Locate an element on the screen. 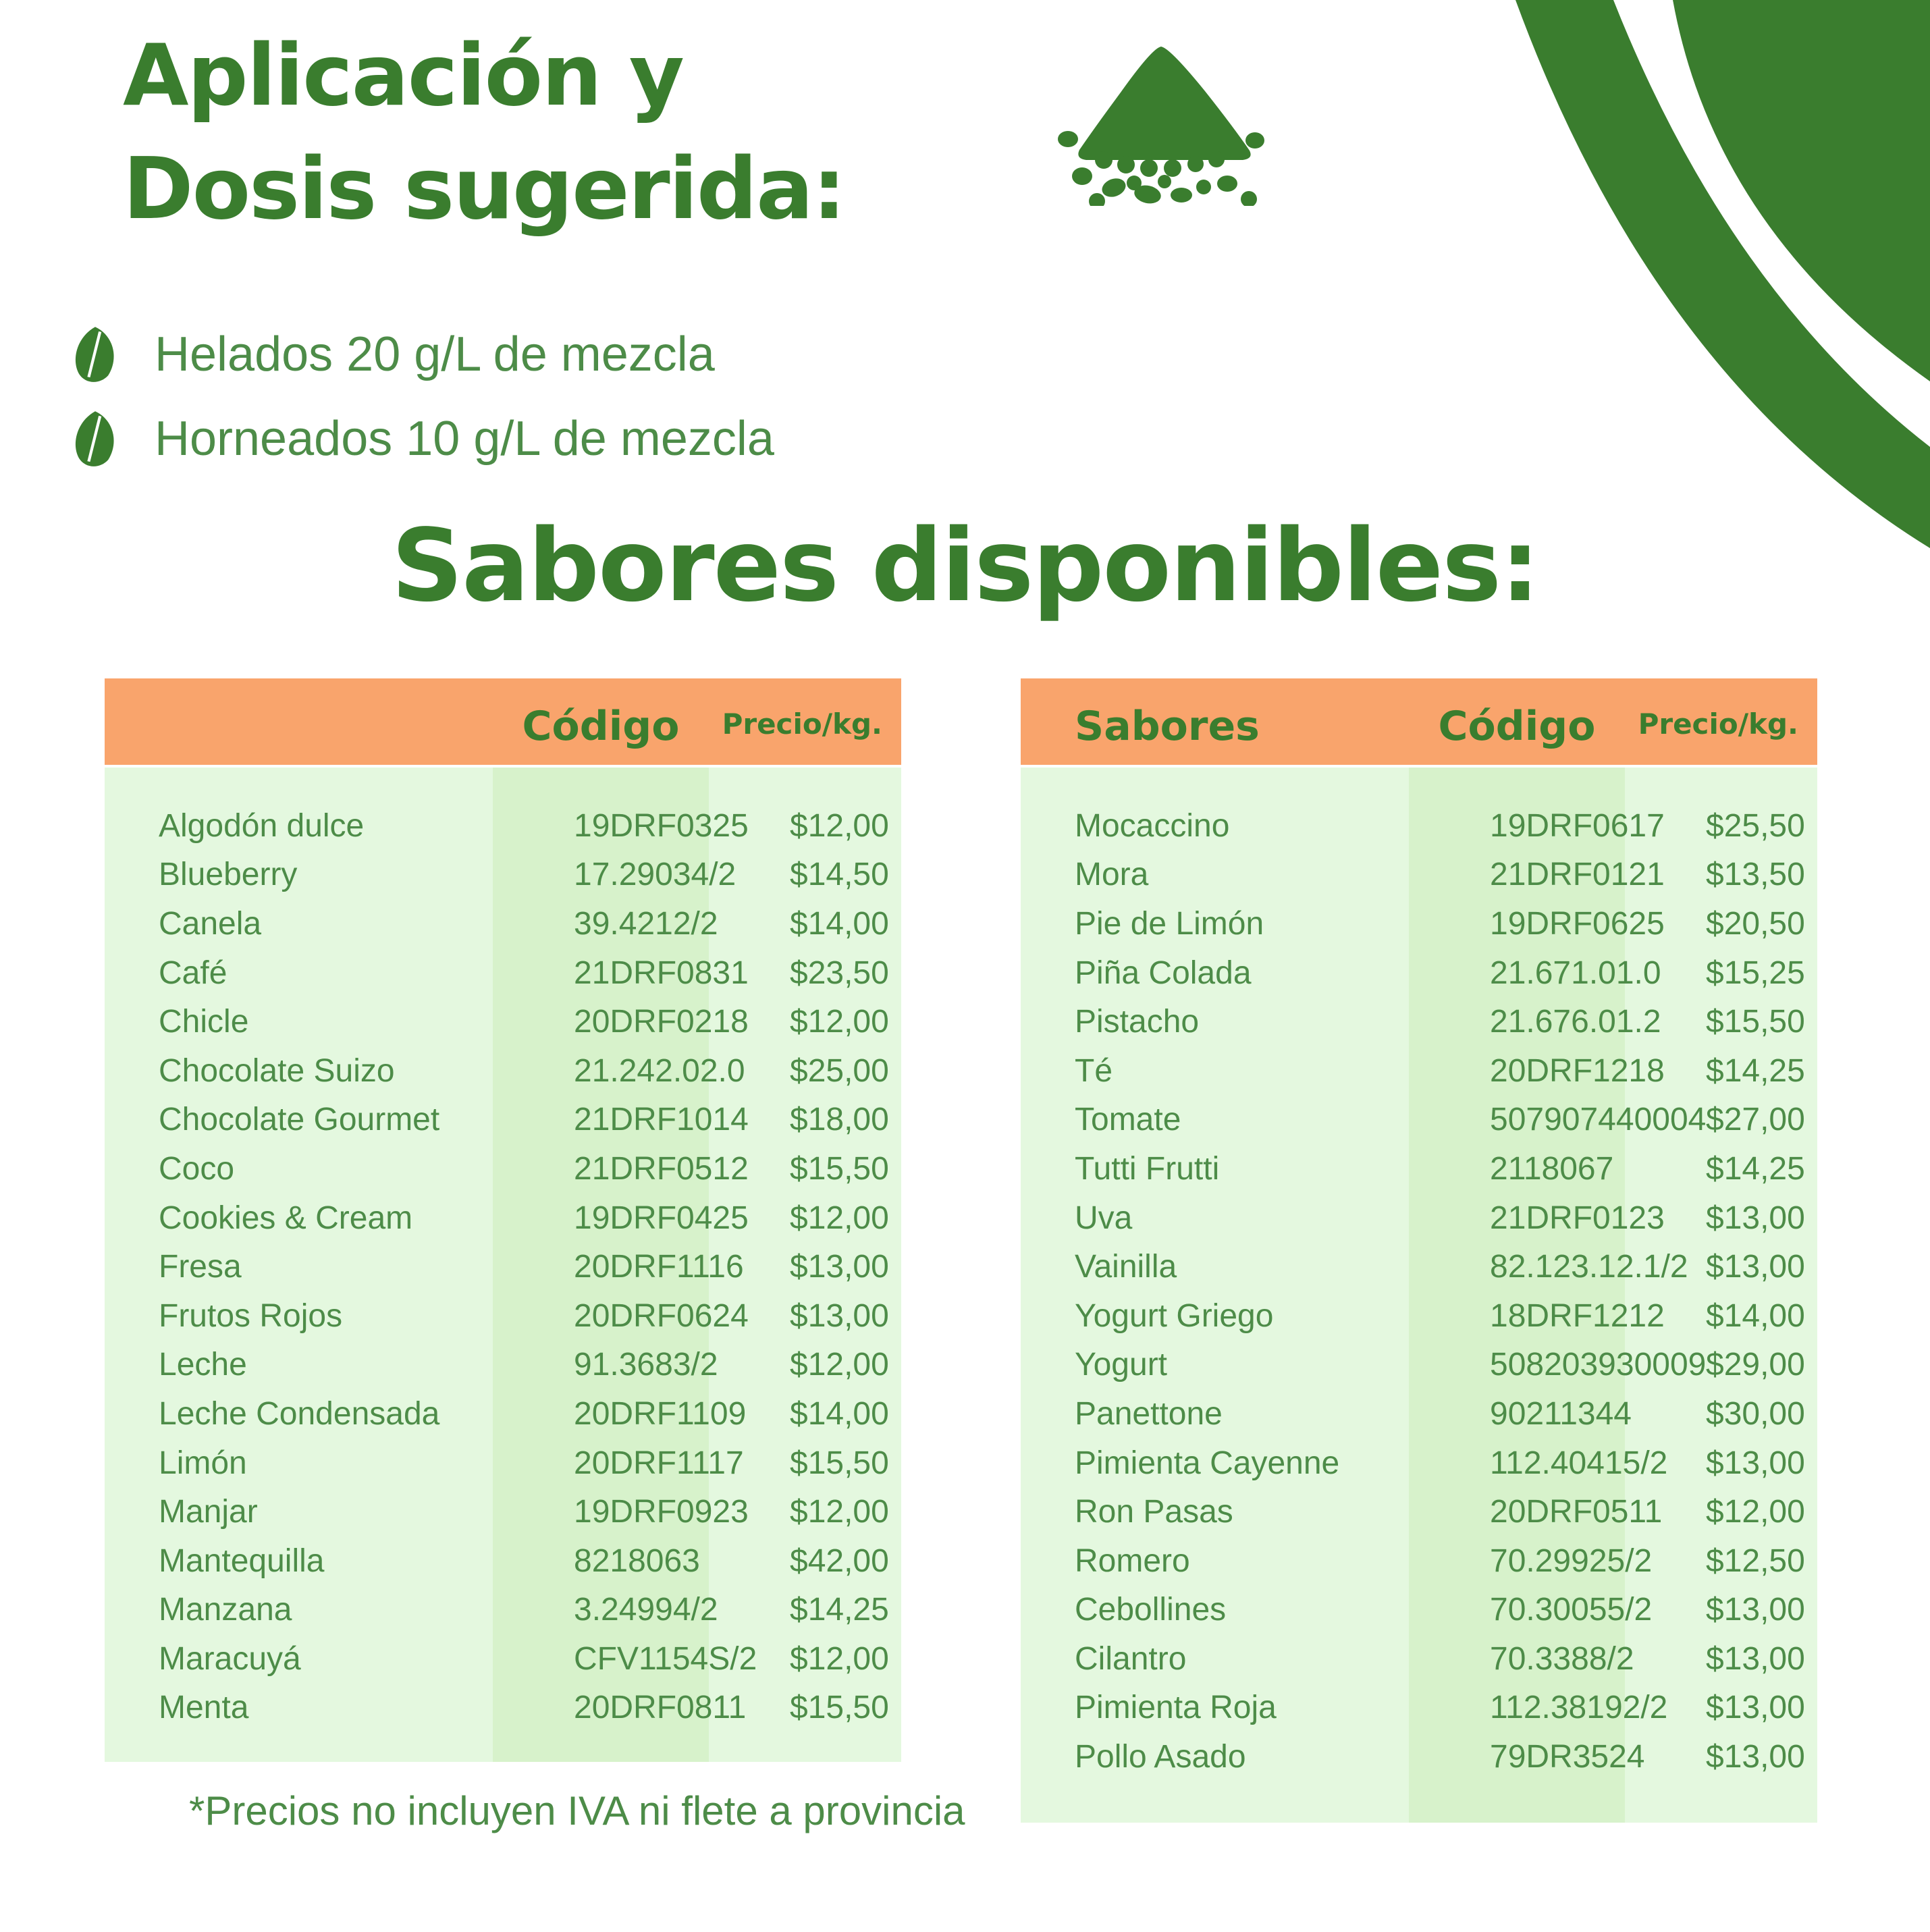  flavor-cell: Mocaccino is located at coordinates (1152, 826).